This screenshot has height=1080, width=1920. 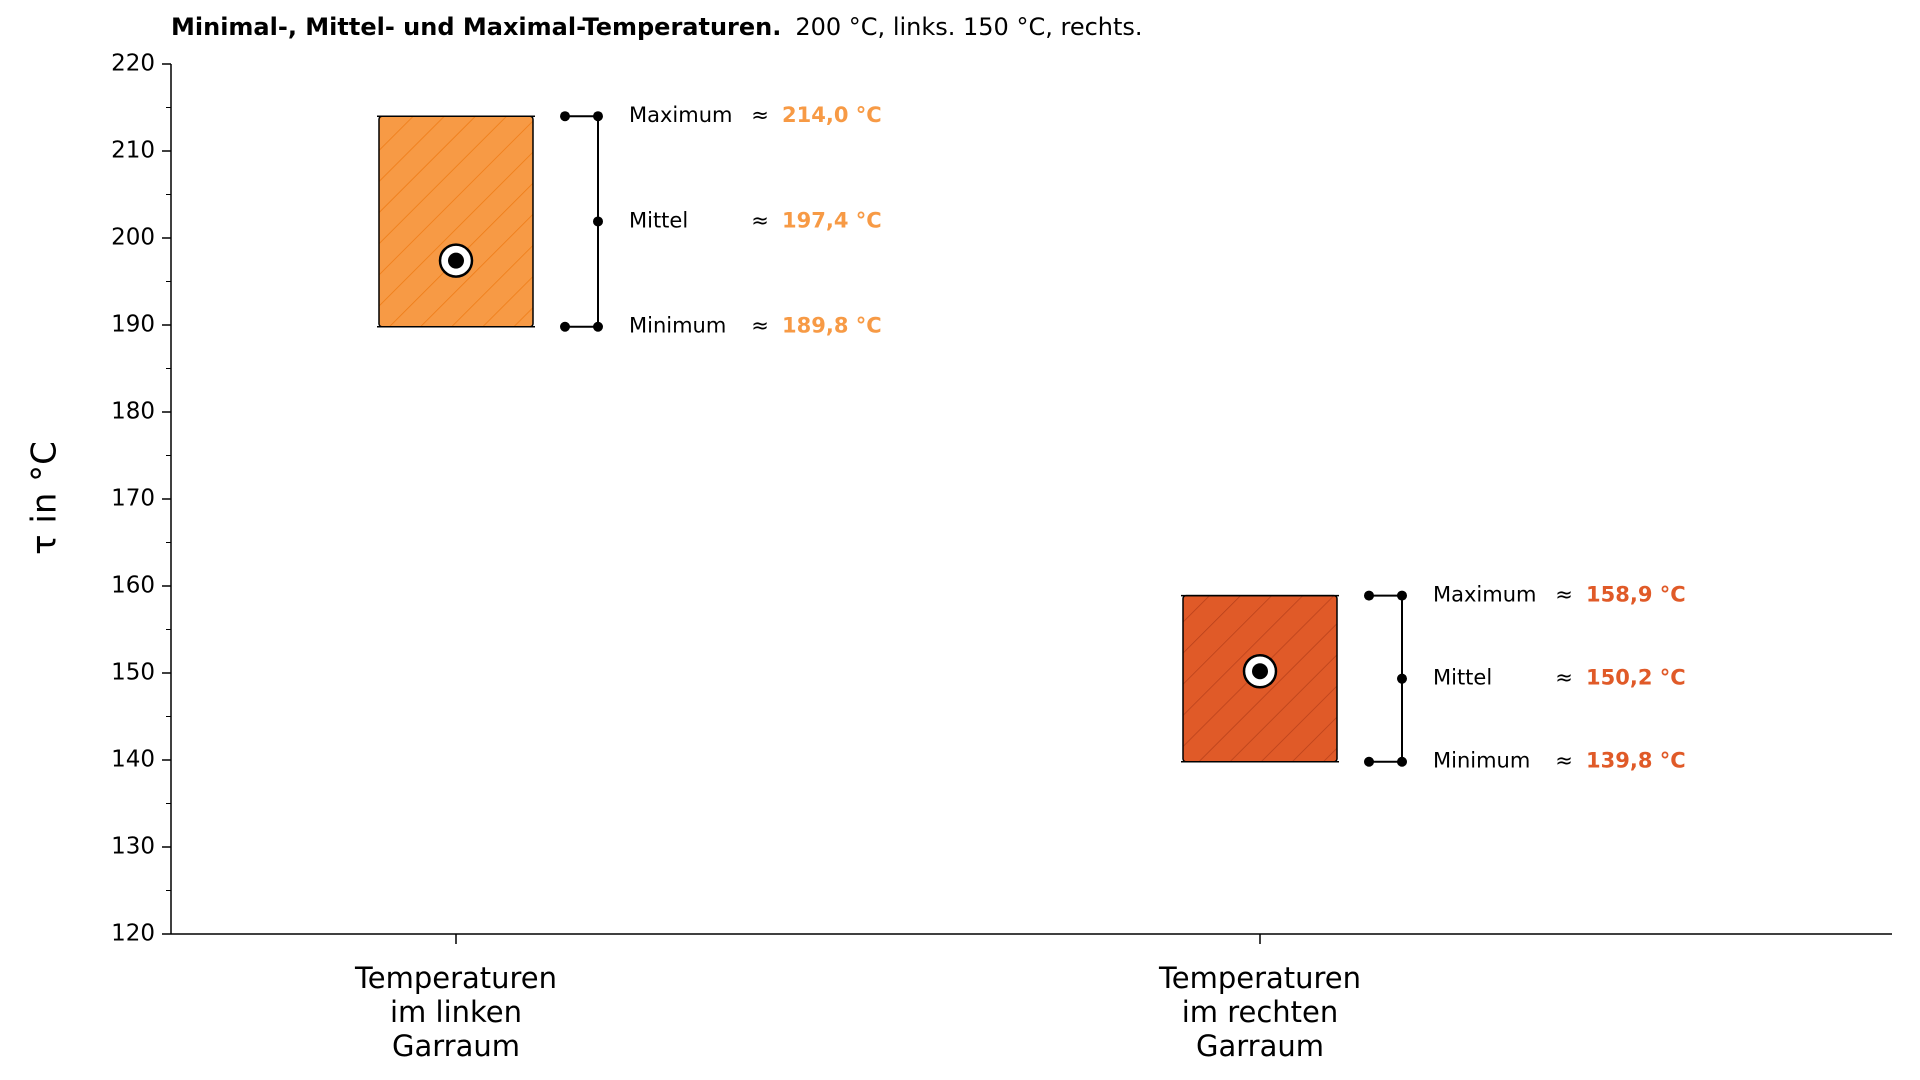 What do you see at coordinates (133, 499) in the screenshot?
I see `y-tick-label: 170` at bounding box center [133, 499].